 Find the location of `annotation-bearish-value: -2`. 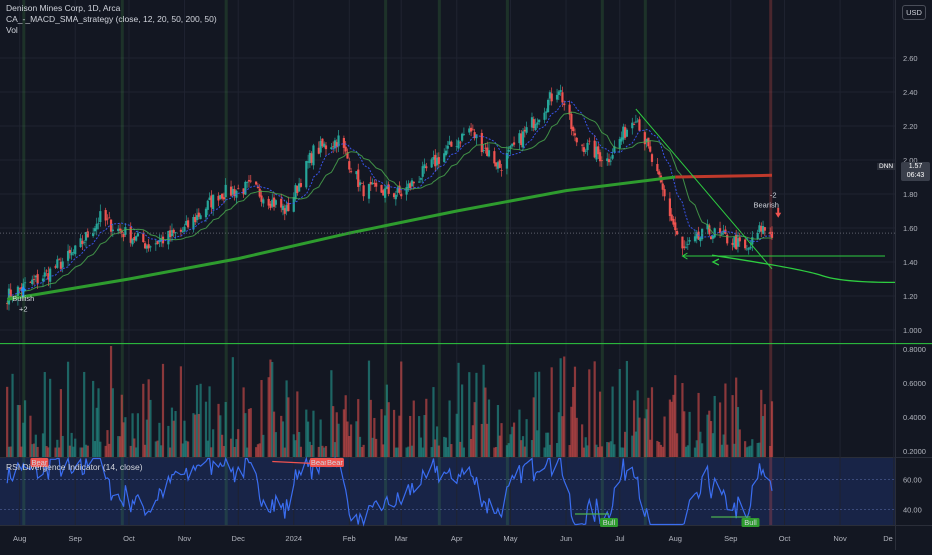

annotation-bearish-value: -2 is located at coordinates (773, 194).